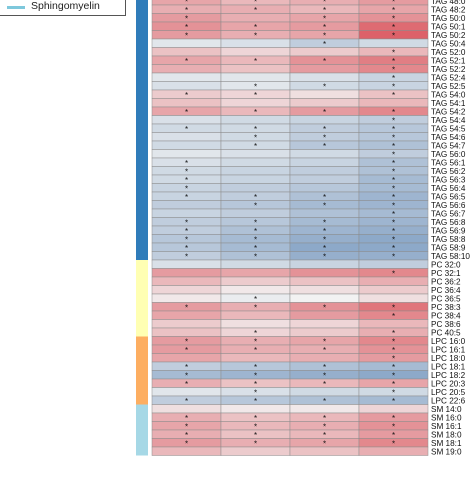 This screenshot has width=474, height=479. I want to click on row-label: TAG 50:2, so click(448, 35).